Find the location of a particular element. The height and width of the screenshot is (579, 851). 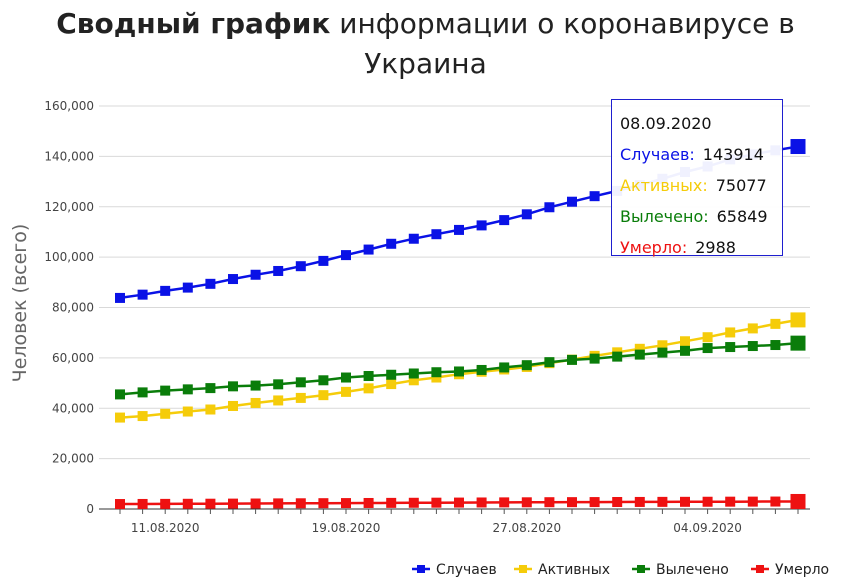

legend-item-3: Умерло is located at coordinates (790, 570).